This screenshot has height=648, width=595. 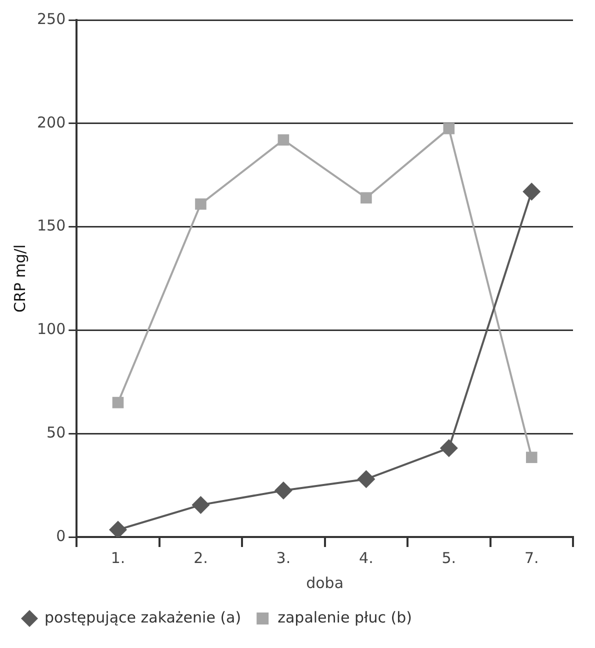 I want to click on y-tick-label: 0, so click(x=61, y=535).